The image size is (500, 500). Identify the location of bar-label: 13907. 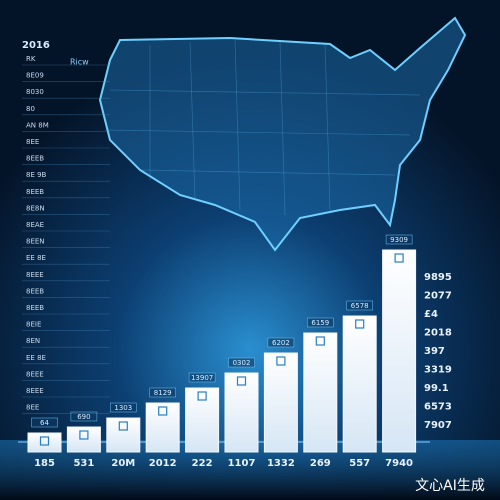
(202, 378).